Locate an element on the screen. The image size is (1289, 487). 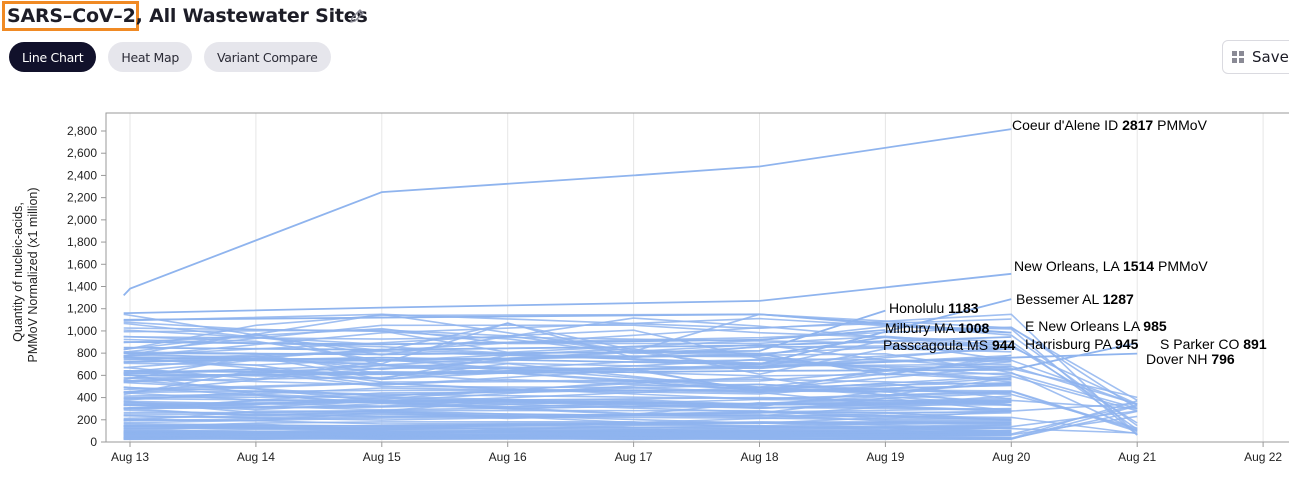
x-tick-label: Aug 17 is located at coordinates (634, 457).